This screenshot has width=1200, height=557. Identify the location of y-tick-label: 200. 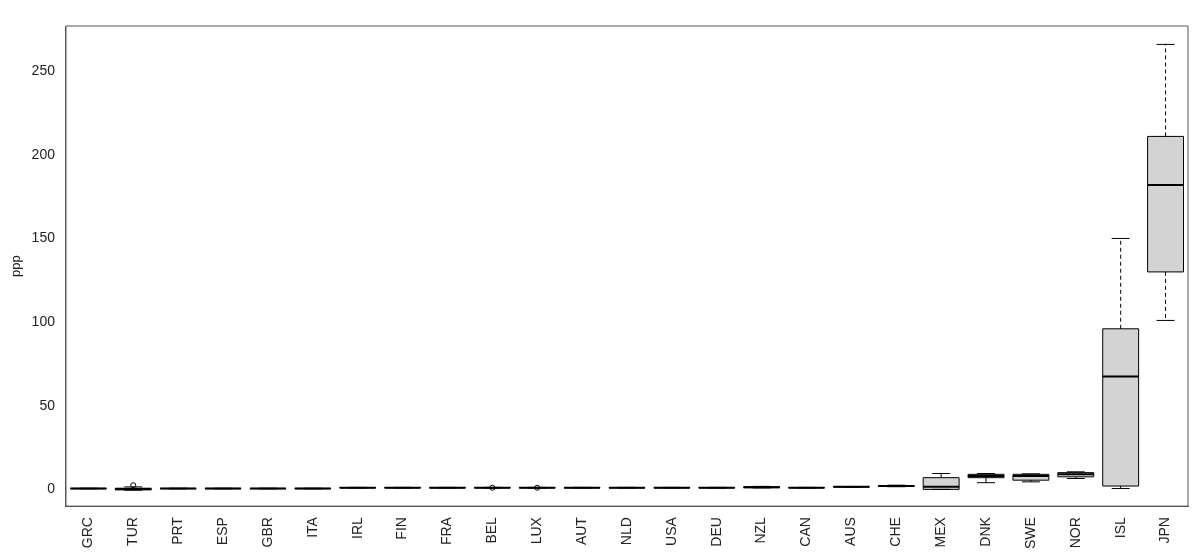
(43, 153).